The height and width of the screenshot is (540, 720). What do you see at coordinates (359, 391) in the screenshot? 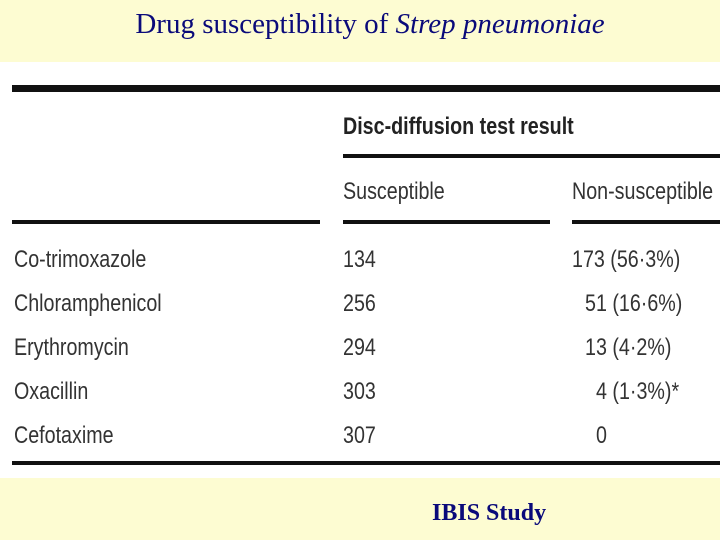
I see `table-cell: 303` at bounding box center [359, 391].